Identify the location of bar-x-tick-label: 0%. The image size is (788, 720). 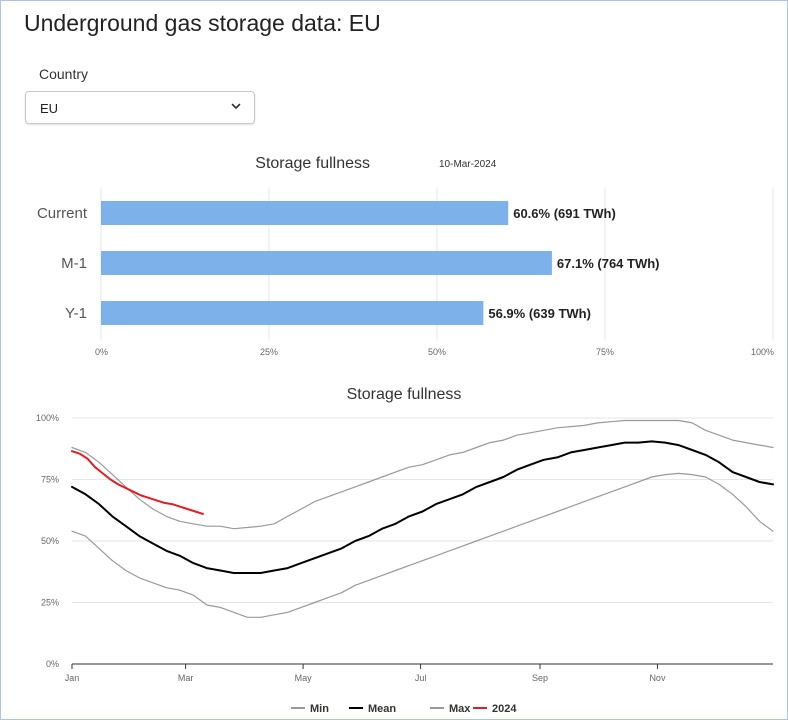
(101, 352).